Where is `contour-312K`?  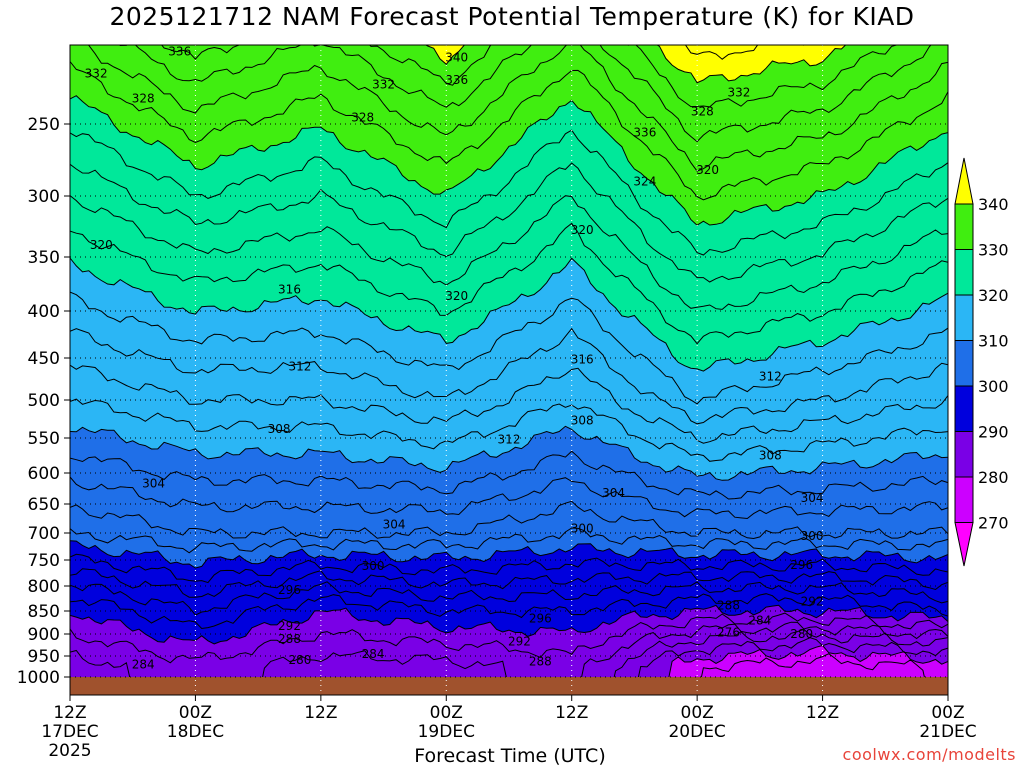 contour-312K is located at coordinates (509, 430).